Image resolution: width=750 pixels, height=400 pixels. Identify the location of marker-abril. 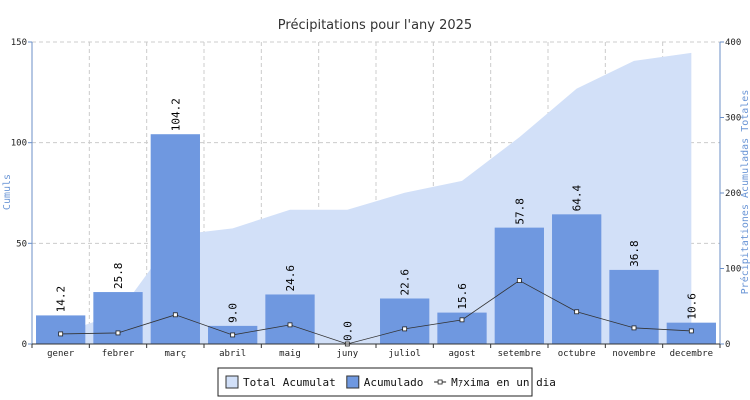
(233, 335).